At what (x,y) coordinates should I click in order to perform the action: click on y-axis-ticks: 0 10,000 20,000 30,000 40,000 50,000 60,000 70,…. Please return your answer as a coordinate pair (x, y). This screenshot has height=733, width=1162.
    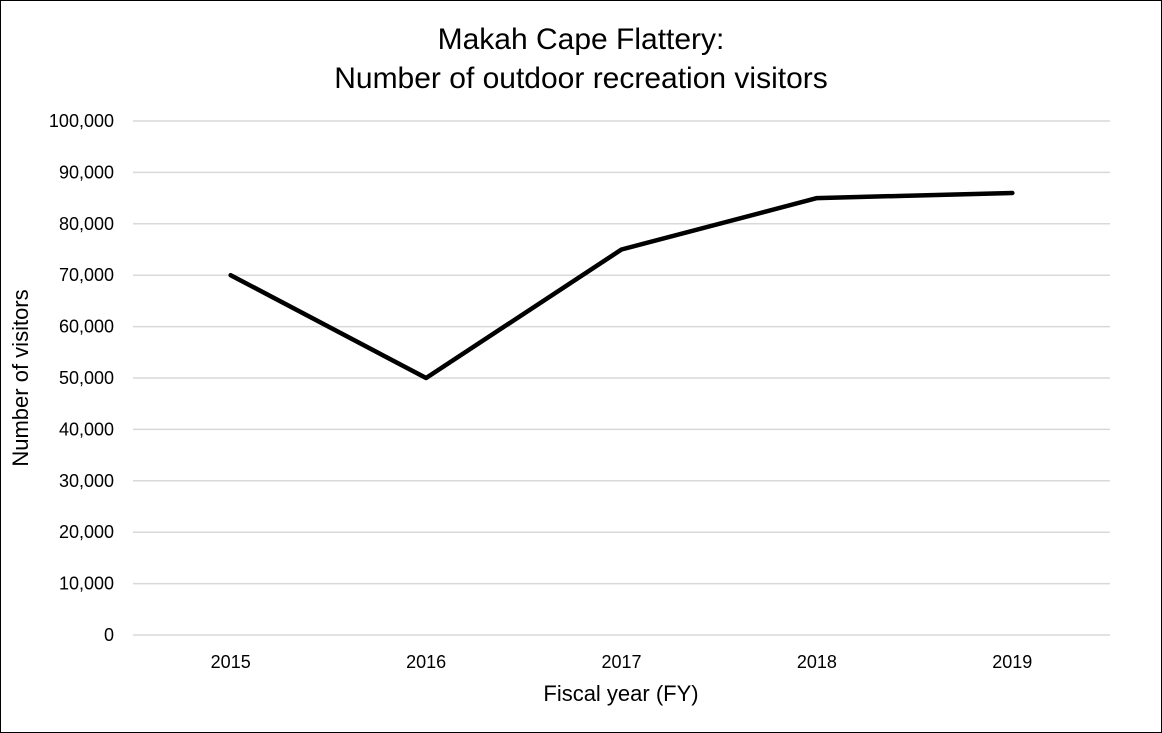
    Looking at the image, I should click on (81, 378).